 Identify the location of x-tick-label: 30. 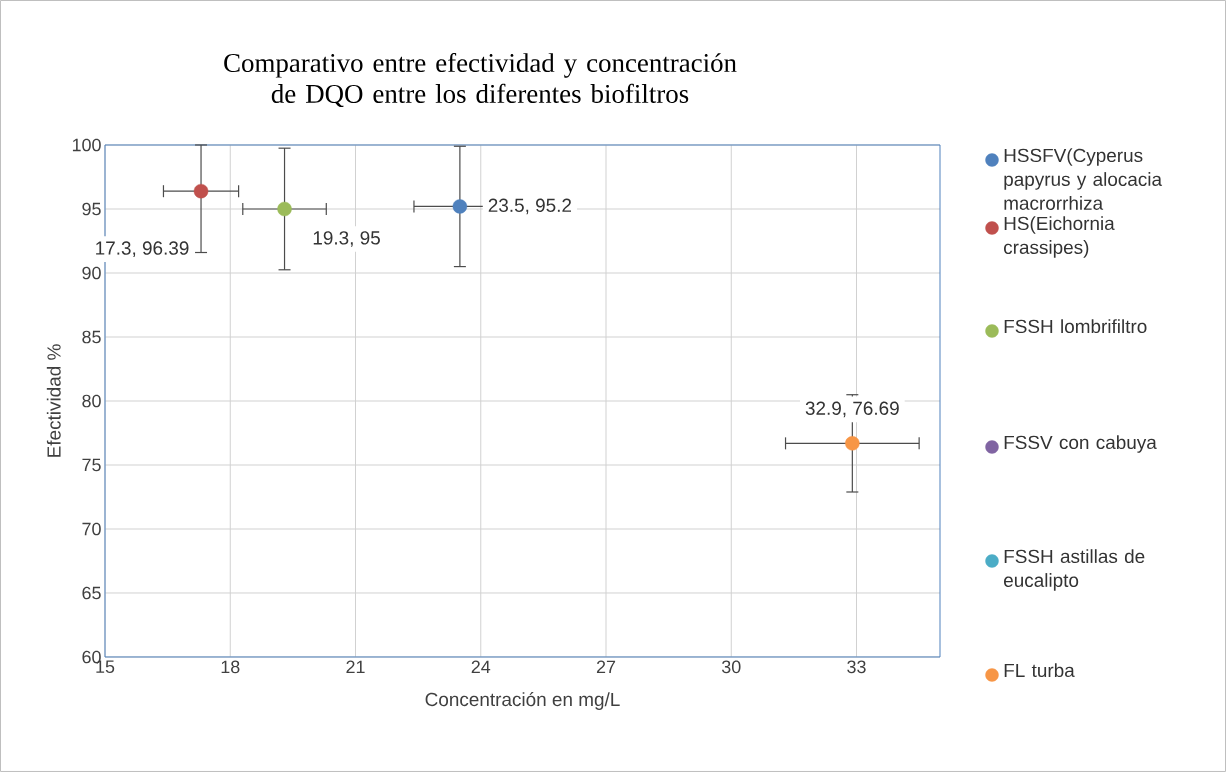
(731, 667).